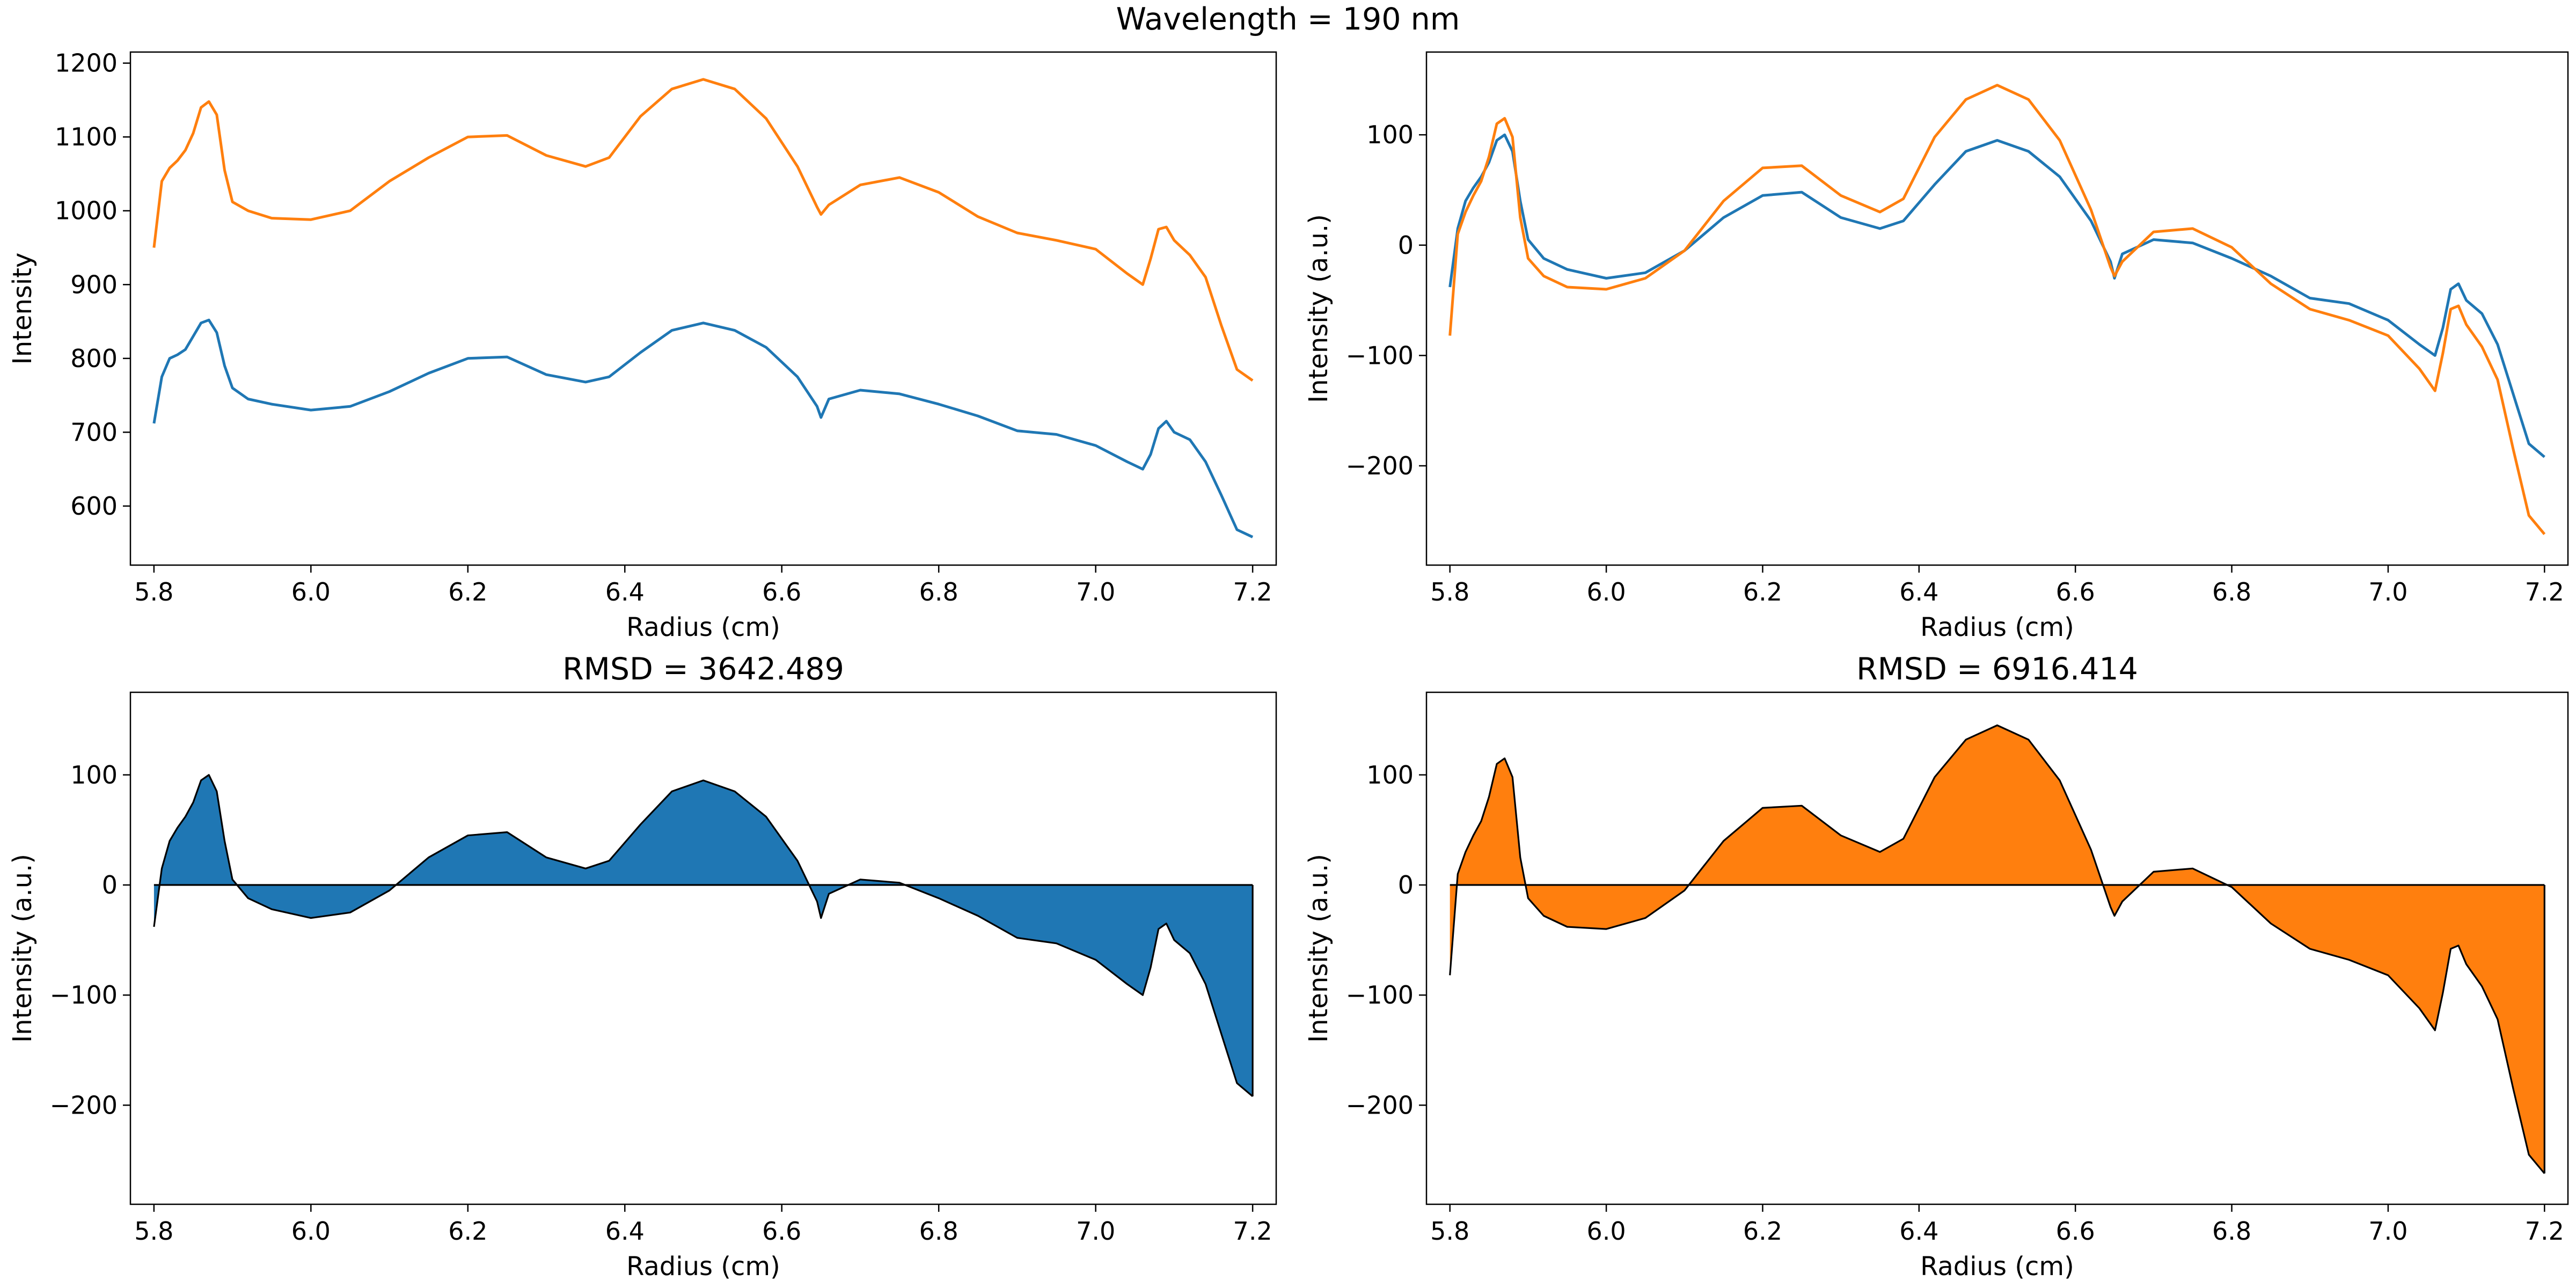 Image resolution: width=2576 pixels, height=1288 pixels. What do you see at coordinates (1252, 591) in the screenshot?
I see `panel-top-left-x-tick-label: 7.2` at bounding box center [1252, 591].